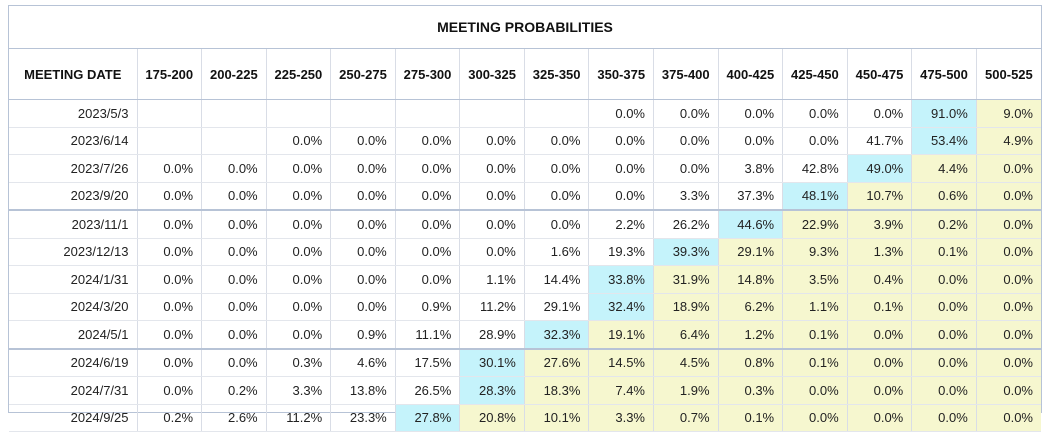 This screenshot has height=432, width=1049. What do you see at coordinates (525, 113) in the screenshot?
I see `table-row: 2023/5/3 0.0% 0.0% 0.0% 0.0% 0.0% 91.0% 9.0%` at bounding box center [525, 113].